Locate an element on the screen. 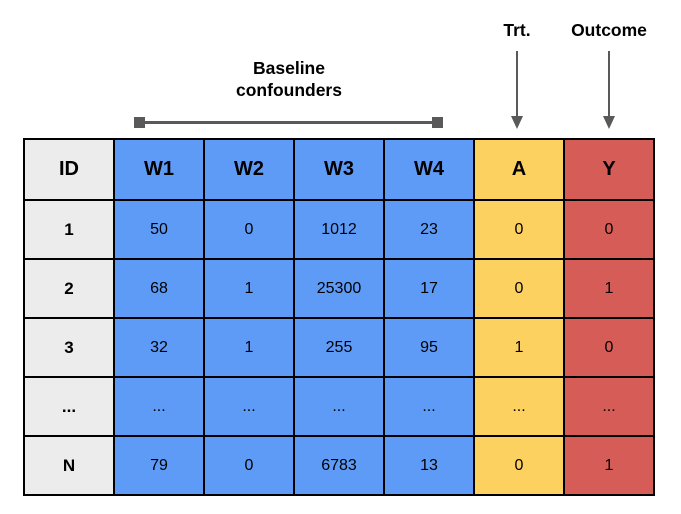 The width and height of the screenshot is (681, 514). header-cell-y: Y is located at coordinates (609, 169).